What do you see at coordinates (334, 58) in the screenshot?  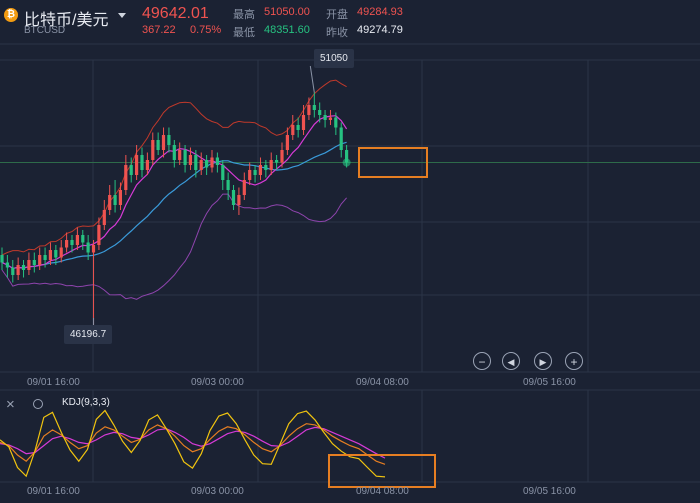 I see `max-price-label: 51050` at bounding box center [334, 58].